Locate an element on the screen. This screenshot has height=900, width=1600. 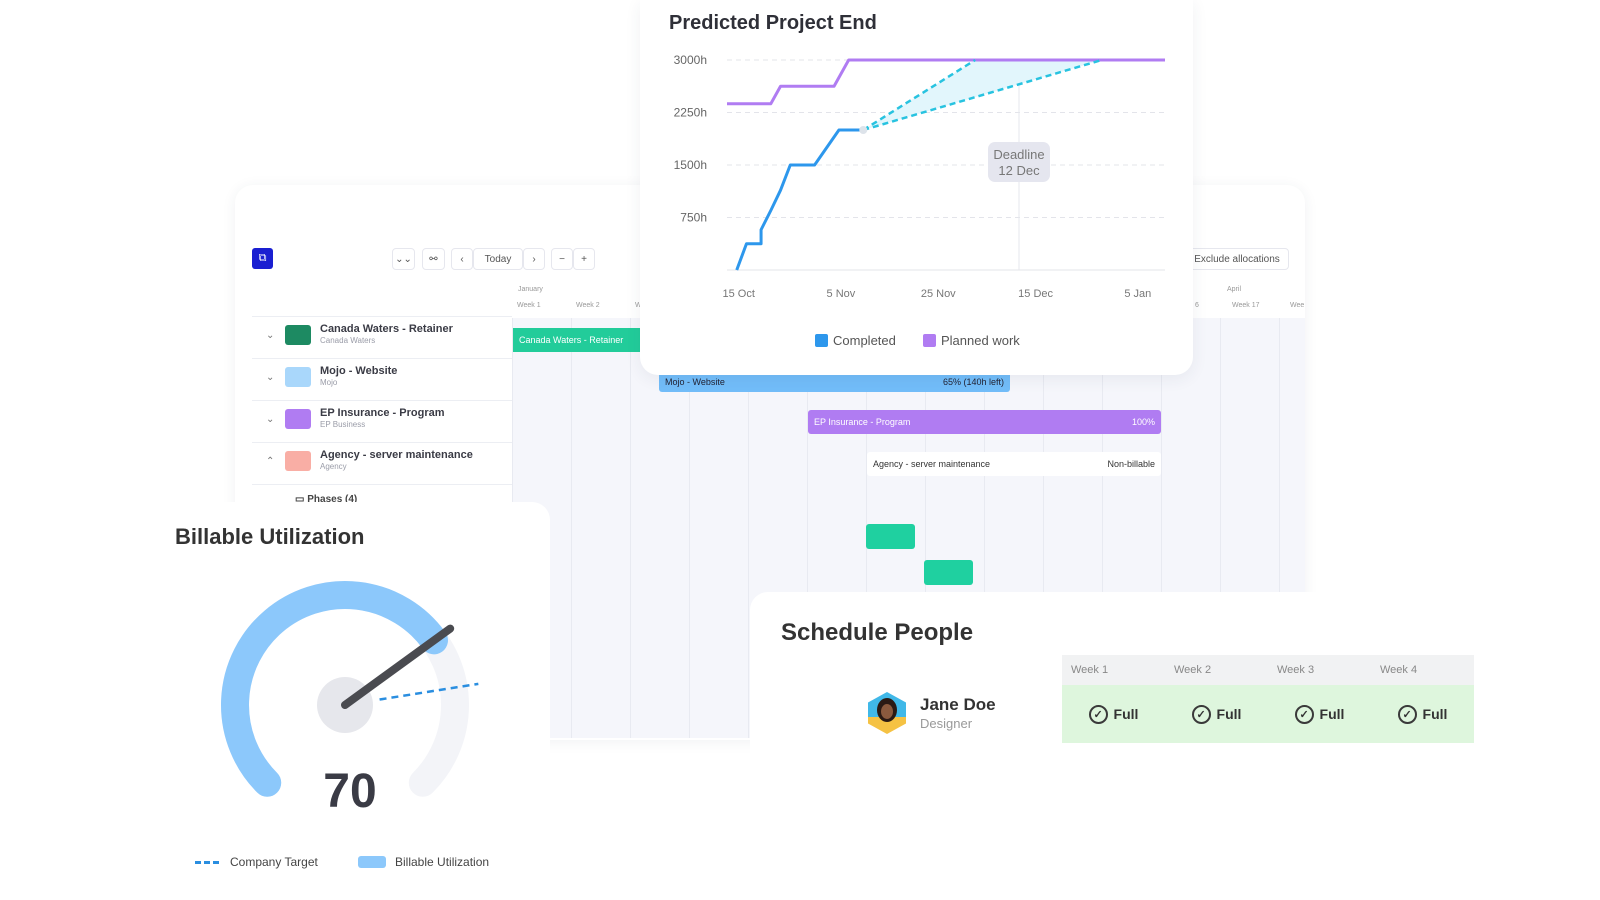
utilization-gauge is located at coordinates (350, 689).